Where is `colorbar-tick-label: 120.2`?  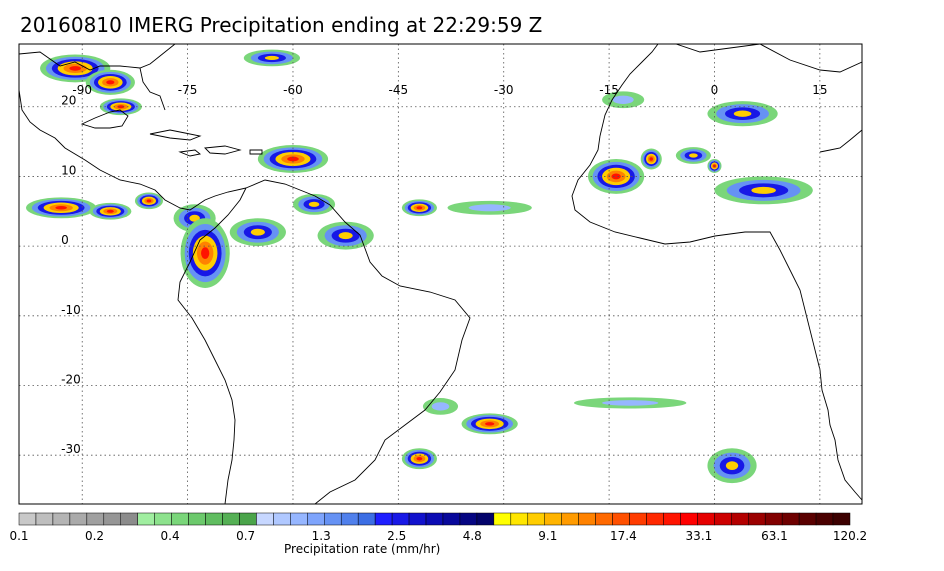 colorbar-tick-label: 120.2 is located at coordinates (850, 536).